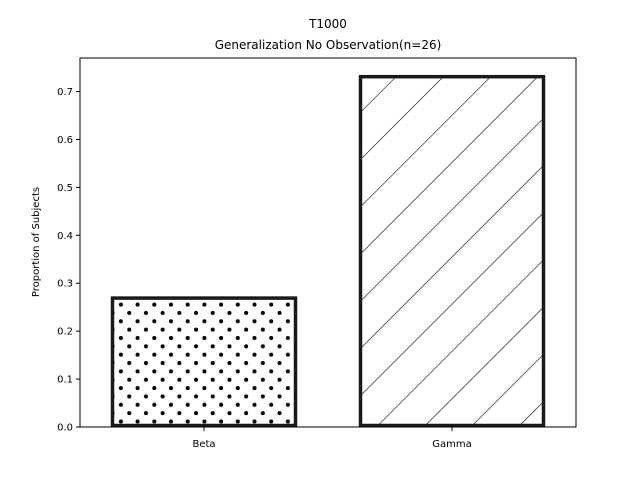 This screenshot has height=480, width=640. What do you see at coordinates (203, 444) in the screenshot?
I see `x-tick-label: Beta` at bounding box center [203, 444].